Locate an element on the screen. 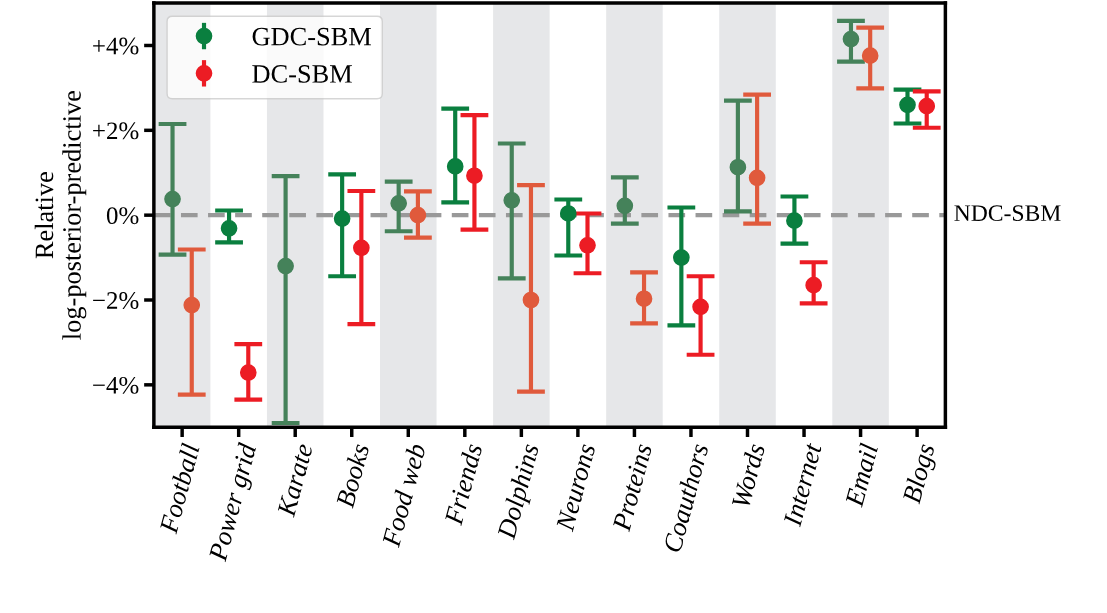 This screenshot has height=613, width=1107. x-tick-label: Football is located at coordinates (179, 488).